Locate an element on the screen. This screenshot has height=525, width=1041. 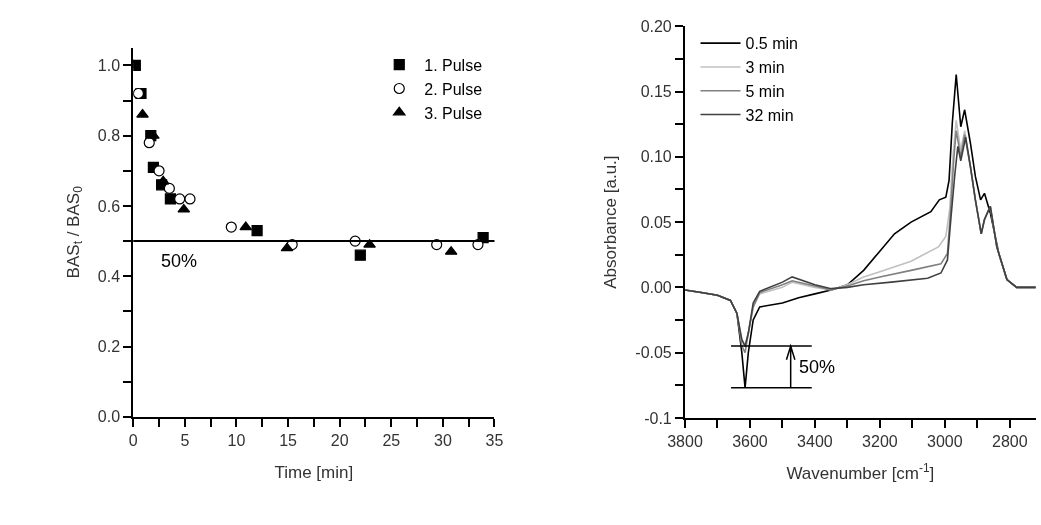
x-tick-label: 3400 is located at coordinates (815, 442).